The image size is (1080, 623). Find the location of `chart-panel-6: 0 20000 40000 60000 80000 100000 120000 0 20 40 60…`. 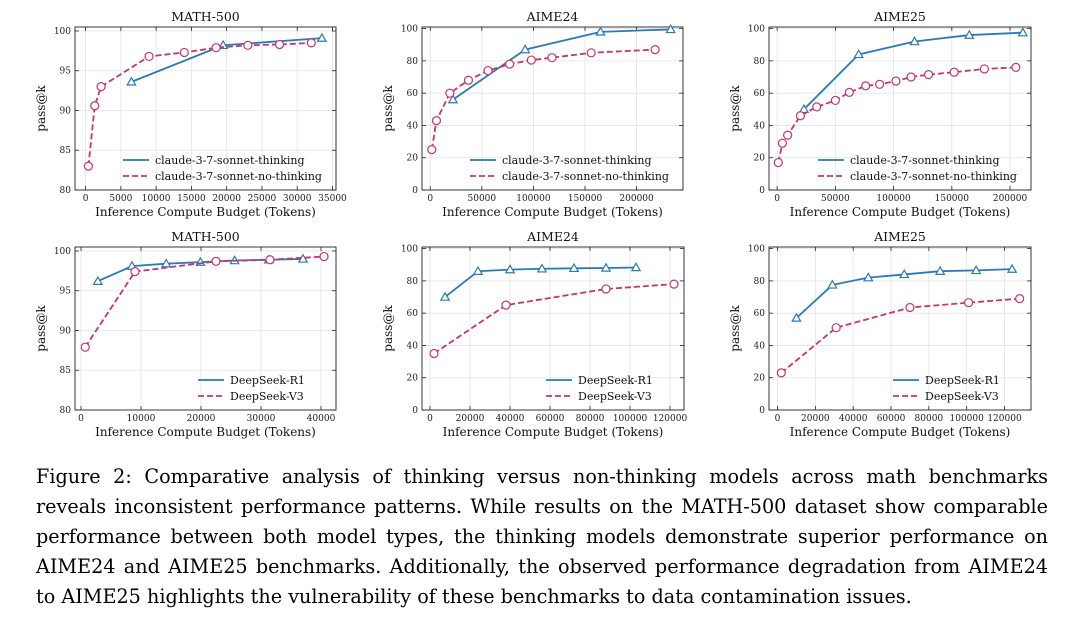

chart-panel-6: 0 20000 40000 60000 80000 100000 120000 0 20 40 60… is located at coordinates (880, 334).